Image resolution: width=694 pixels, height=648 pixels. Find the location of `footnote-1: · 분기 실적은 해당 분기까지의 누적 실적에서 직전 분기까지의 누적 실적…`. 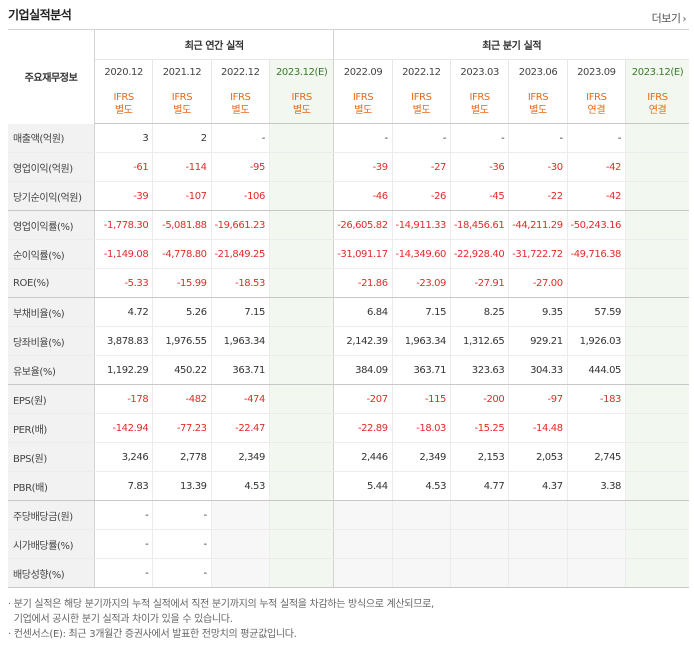

footnote-1: · 분기 실적은 해당 분기까지의 누적 실적에서 직전 분기까지의 누적 실적… is located at coordinates (221, 604).